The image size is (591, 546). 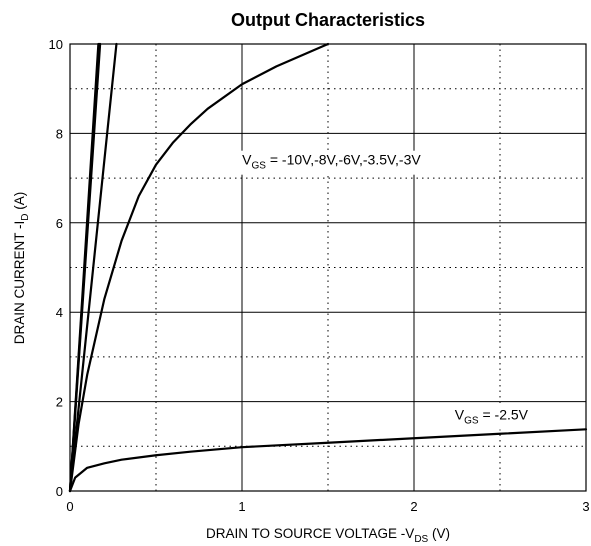 What do you see at coordinates (413, 506) in the screenshot?
I see `x-tick-label: 2` at bounding box center [413, 506].